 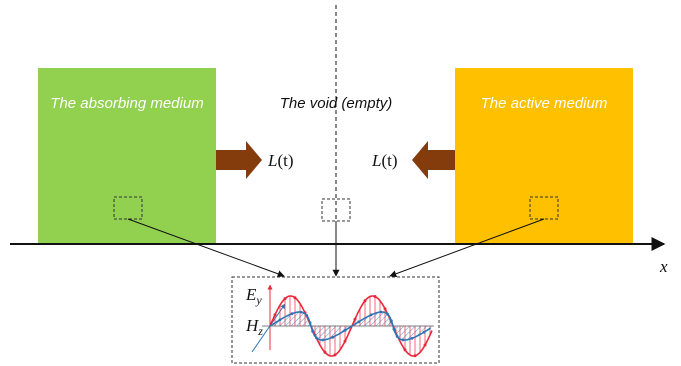 I want to click on active-medium-label: The active medium, so click(x=544, y=103).